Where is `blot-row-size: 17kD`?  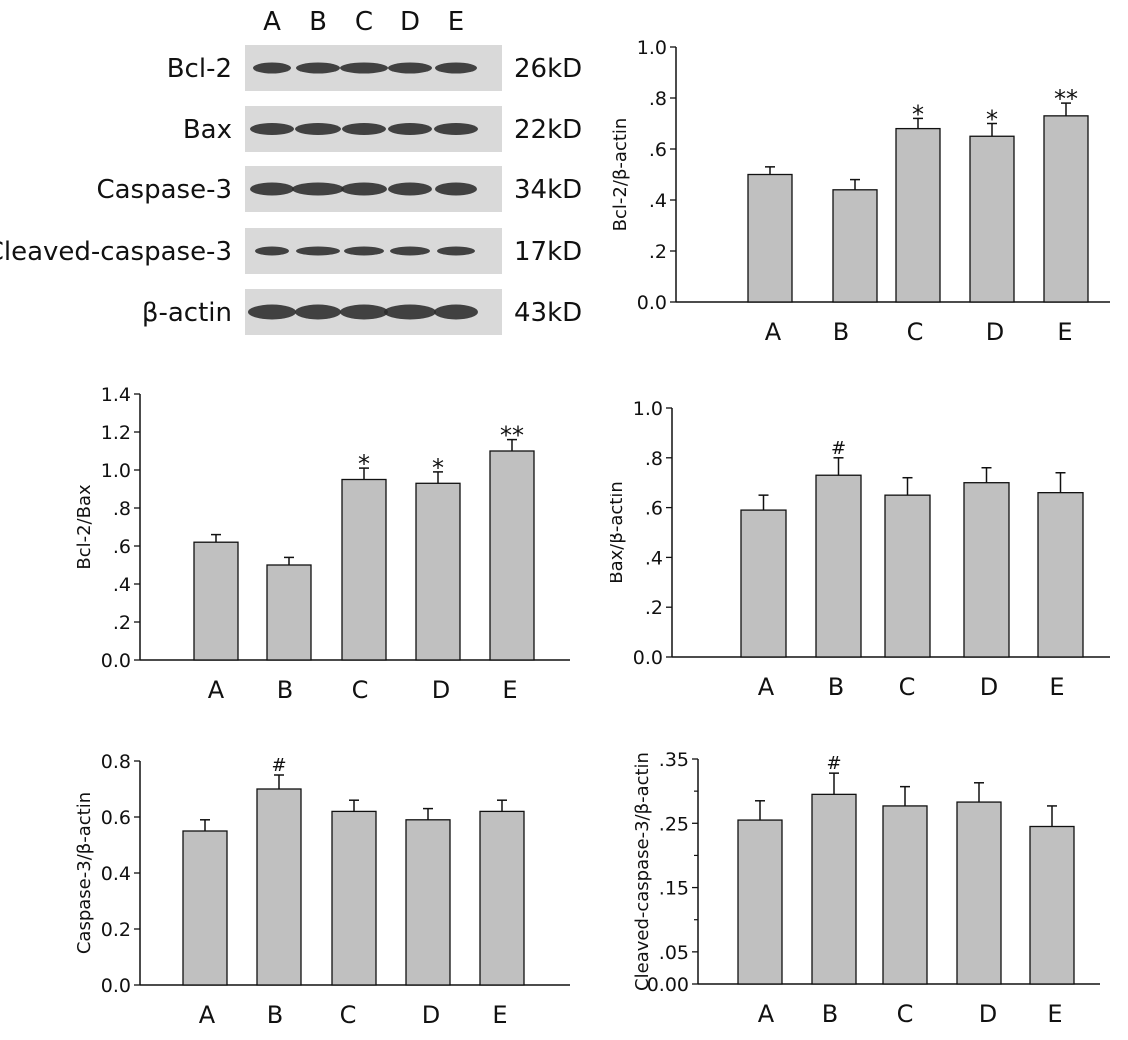 blot-row-size: 17kD is located at coordinates (548, 252).